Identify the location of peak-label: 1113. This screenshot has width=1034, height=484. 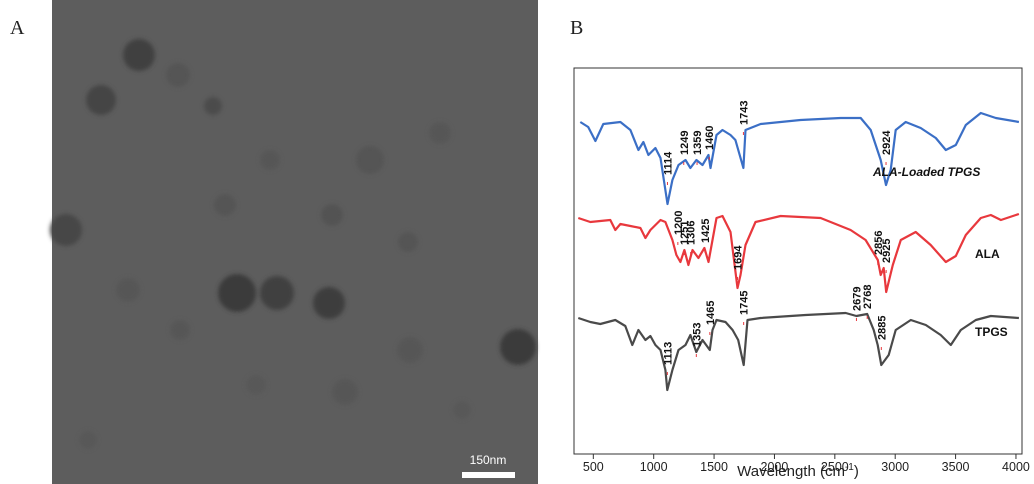
(668, 353).